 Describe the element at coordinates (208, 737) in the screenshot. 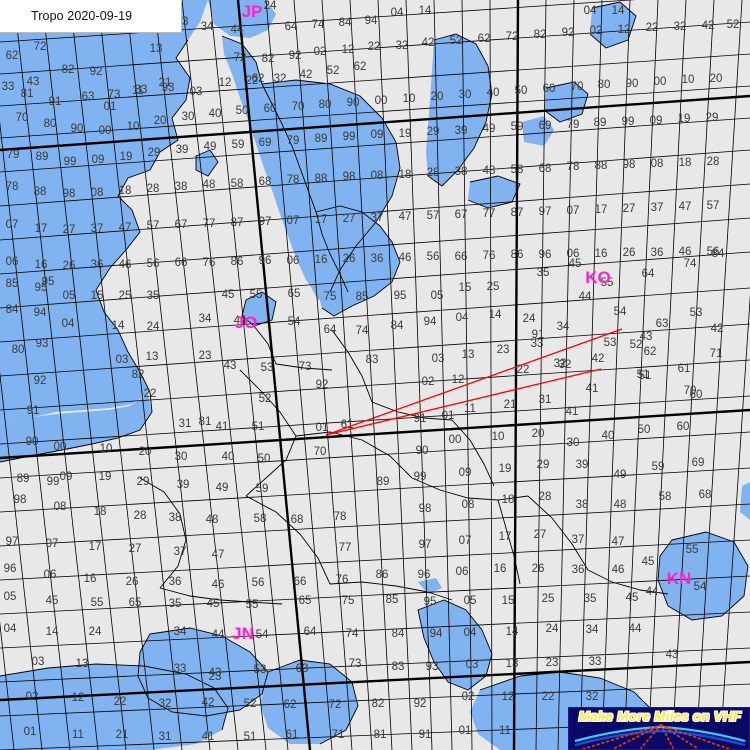

I see `grid-square-label: 41` at that location.